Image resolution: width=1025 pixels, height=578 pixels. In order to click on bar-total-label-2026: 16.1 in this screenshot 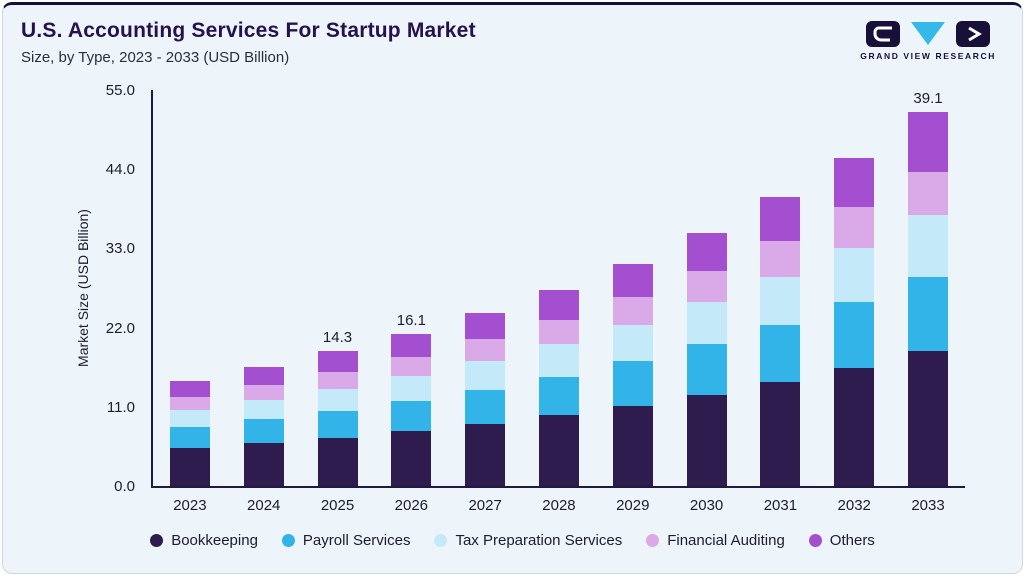, I will do `click(411, 321)`.